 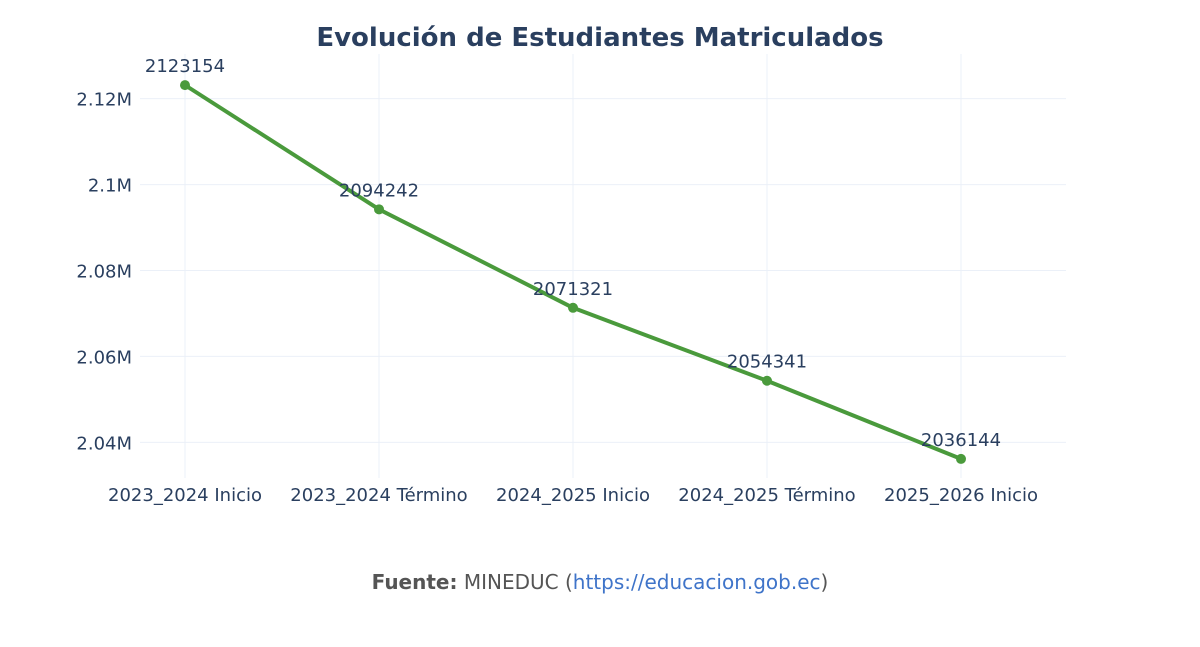 I want to click on data-label: 2123154, so click(x=185, y=66).